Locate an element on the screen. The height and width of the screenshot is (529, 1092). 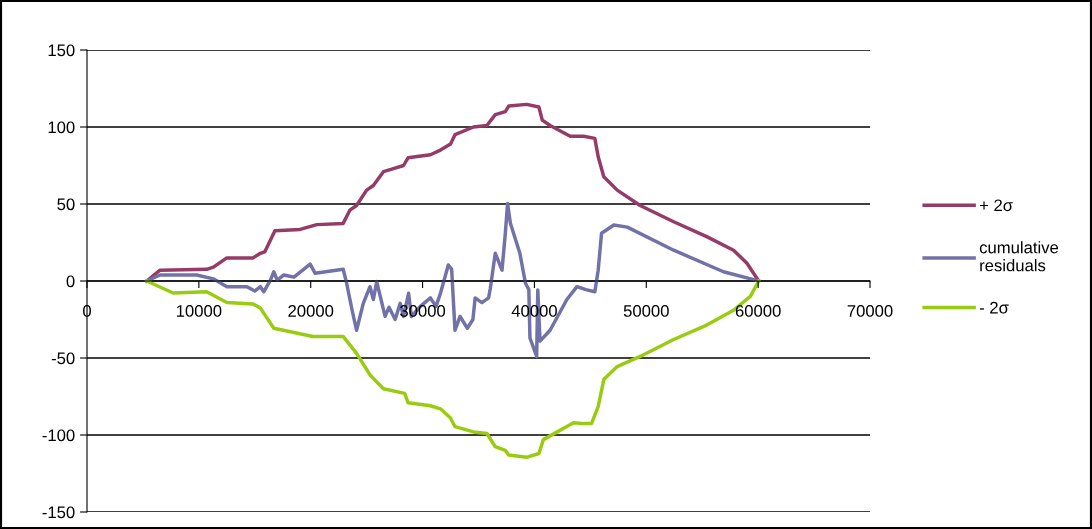
y-tick-label: 100 is located at coordinates (61, 127).